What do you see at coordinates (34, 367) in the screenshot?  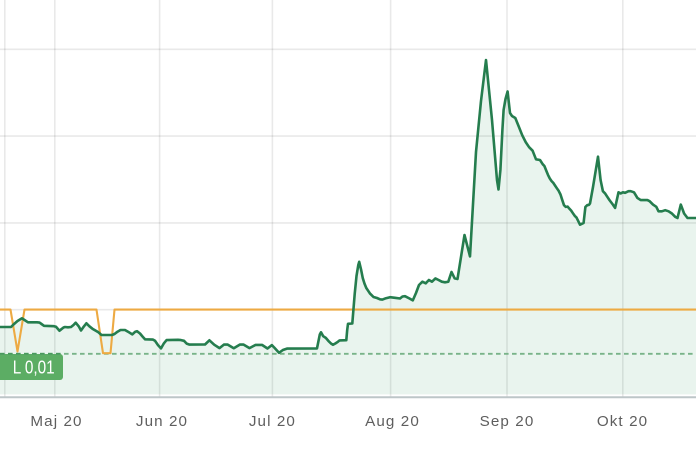 I see `svg-text: L 0,01` at bounding box center [34, 367].